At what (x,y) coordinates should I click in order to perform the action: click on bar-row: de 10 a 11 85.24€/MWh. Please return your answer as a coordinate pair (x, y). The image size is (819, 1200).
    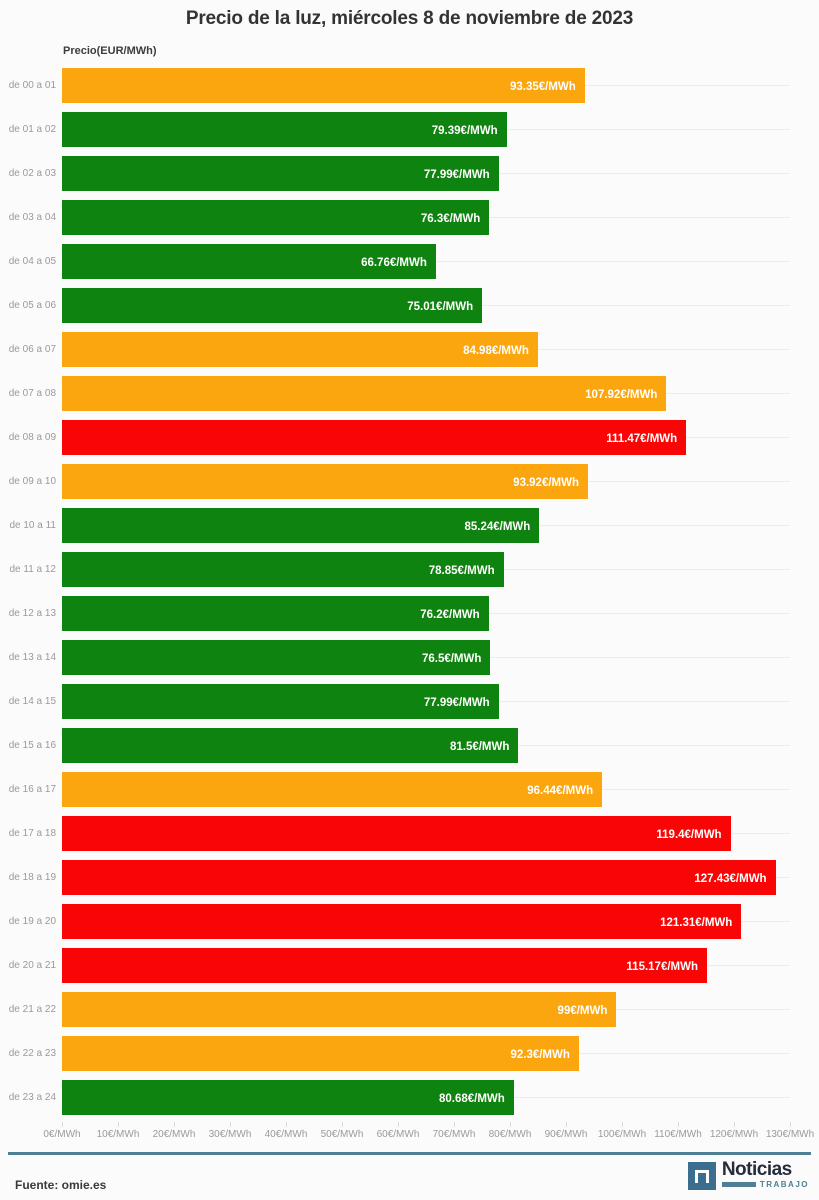
    Looking at the image, I should click on (409, 526).